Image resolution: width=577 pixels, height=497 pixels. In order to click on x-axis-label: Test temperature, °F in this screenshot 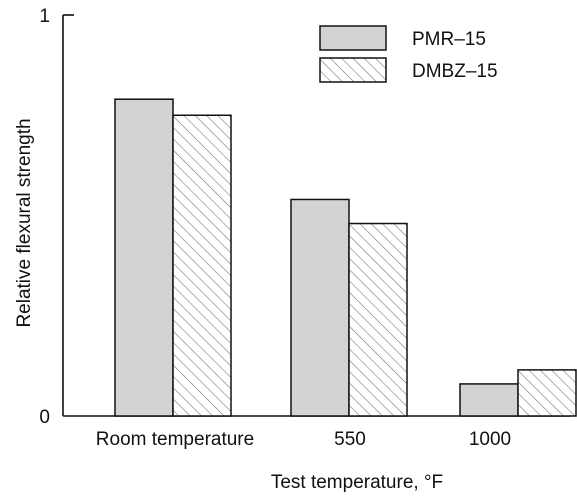, I will do `click(357, 482)`.